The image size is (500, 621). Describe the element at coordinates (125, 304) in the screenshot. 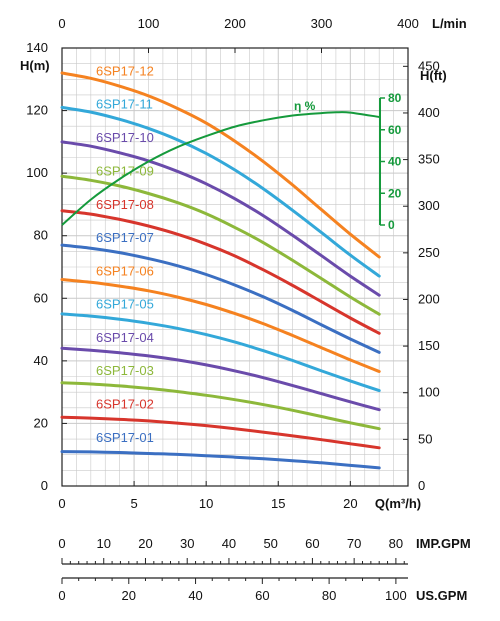

I see `series-label: 6SP17-05` at that location.